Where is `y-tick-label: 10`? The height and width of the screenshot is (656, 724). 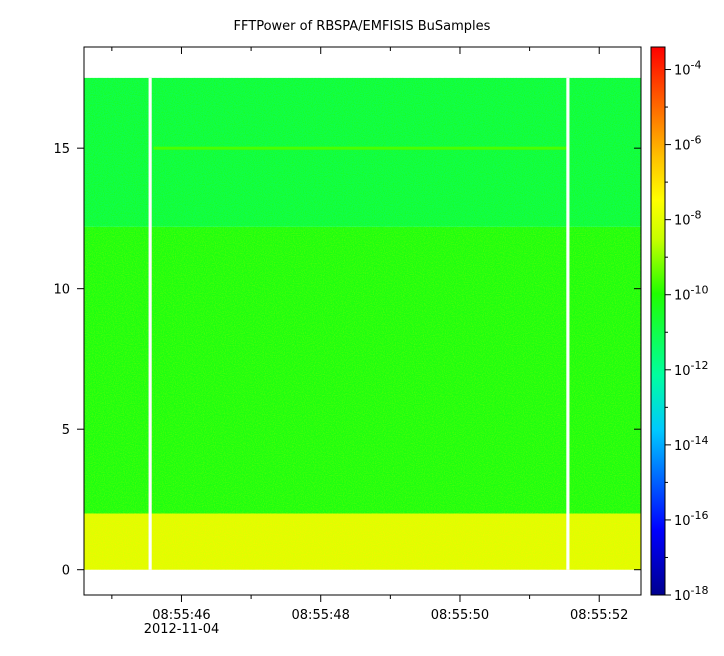 y-tick-label: 10 is located at coordinates (61, 290).